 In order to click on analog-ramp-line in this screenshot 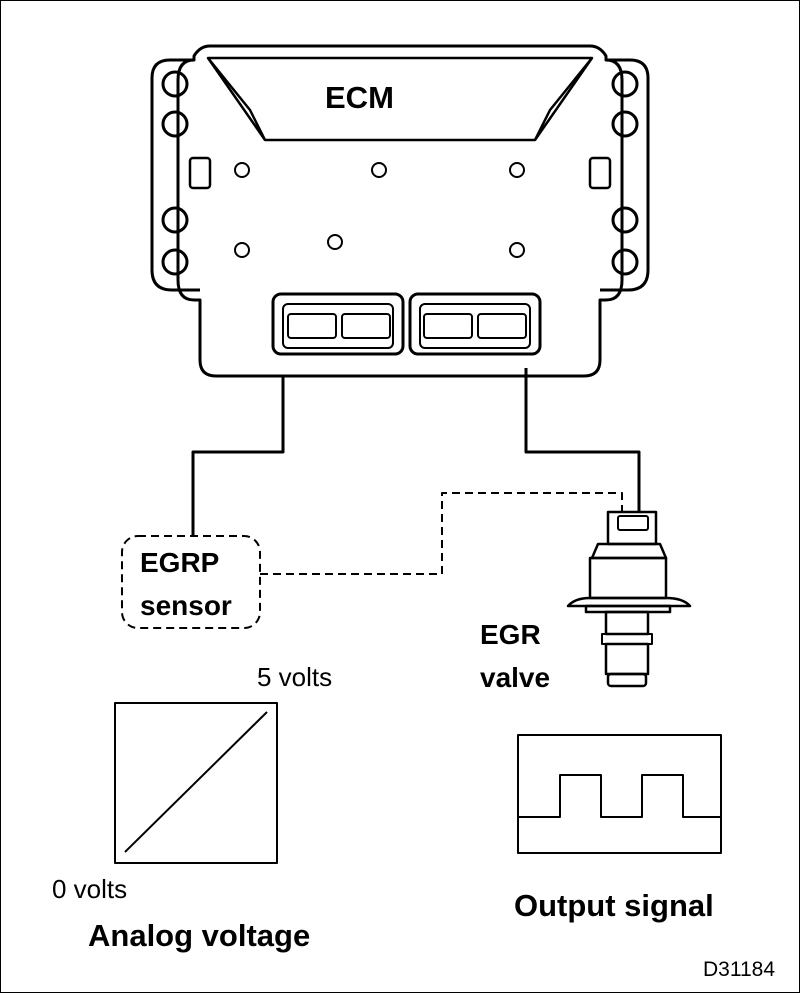, I will do `click(196, 782)`.